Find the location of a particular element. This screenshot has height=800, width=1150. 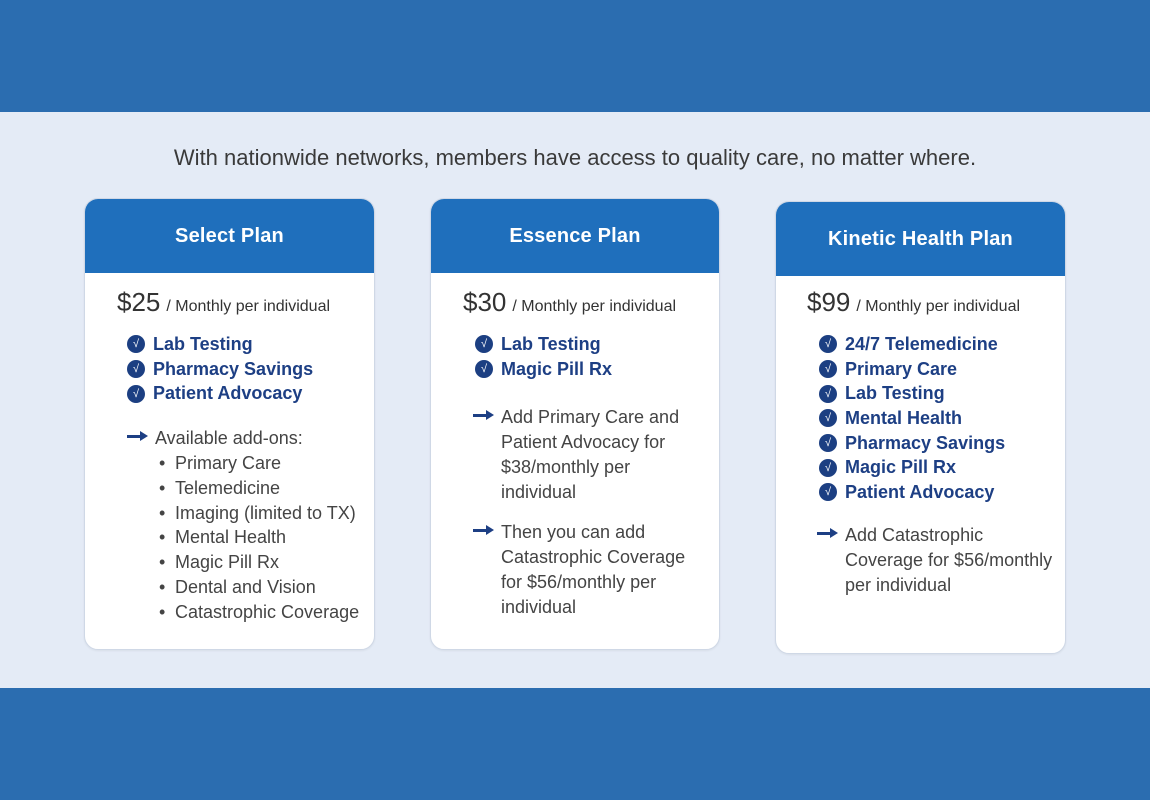

top-band is located at coordinates (575, 56).